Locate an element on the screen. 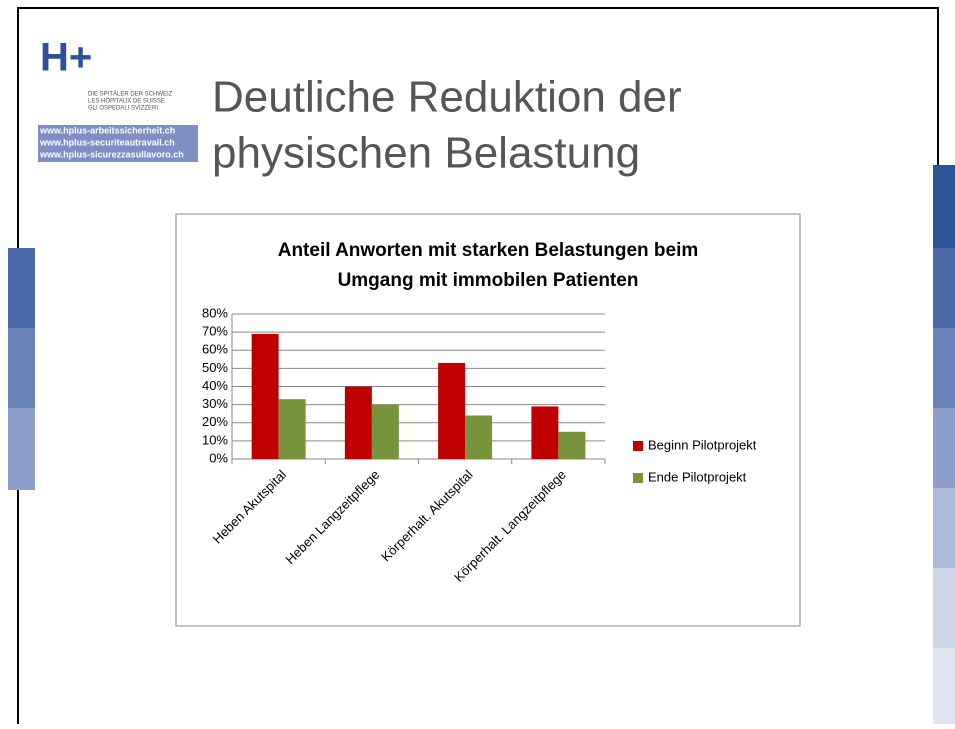  y-tick-label: 70% is located at coordinates (215, 331).